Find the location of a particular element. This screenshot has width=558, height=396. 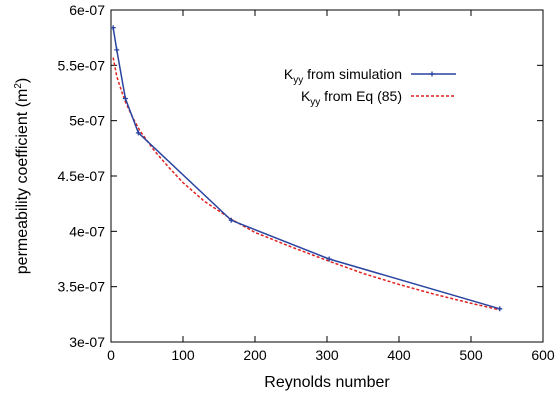

legend: Kyy from simulation Kyy from Eq (85) is located at coordinates (370, 87).